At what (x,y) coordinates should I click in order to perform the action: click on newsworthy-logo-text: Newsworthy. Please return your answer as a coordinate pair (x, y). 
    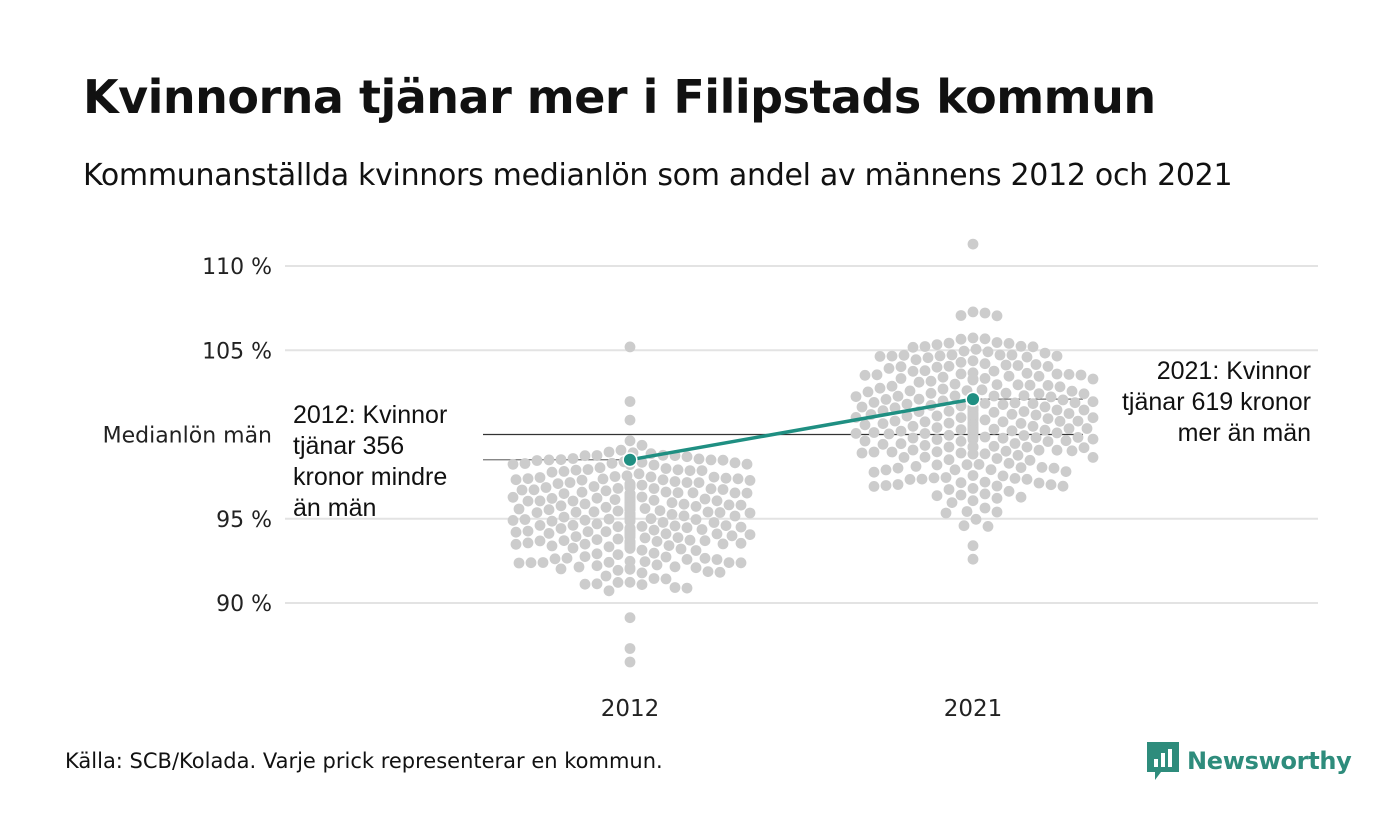
    Looking at the image, I should click on (1269, 761).